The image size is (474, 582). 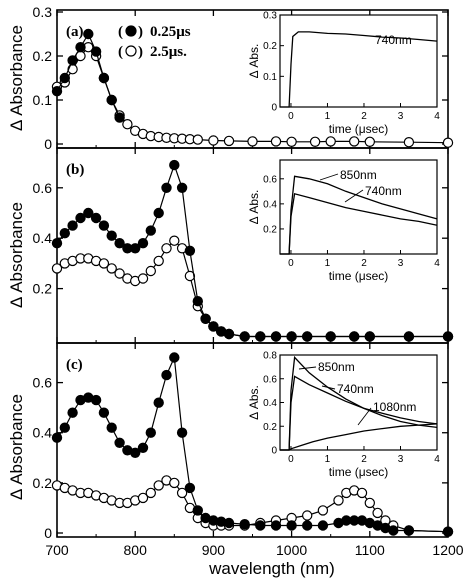 I want to click on y-tick-label: 0, so click(x=48, y=533).